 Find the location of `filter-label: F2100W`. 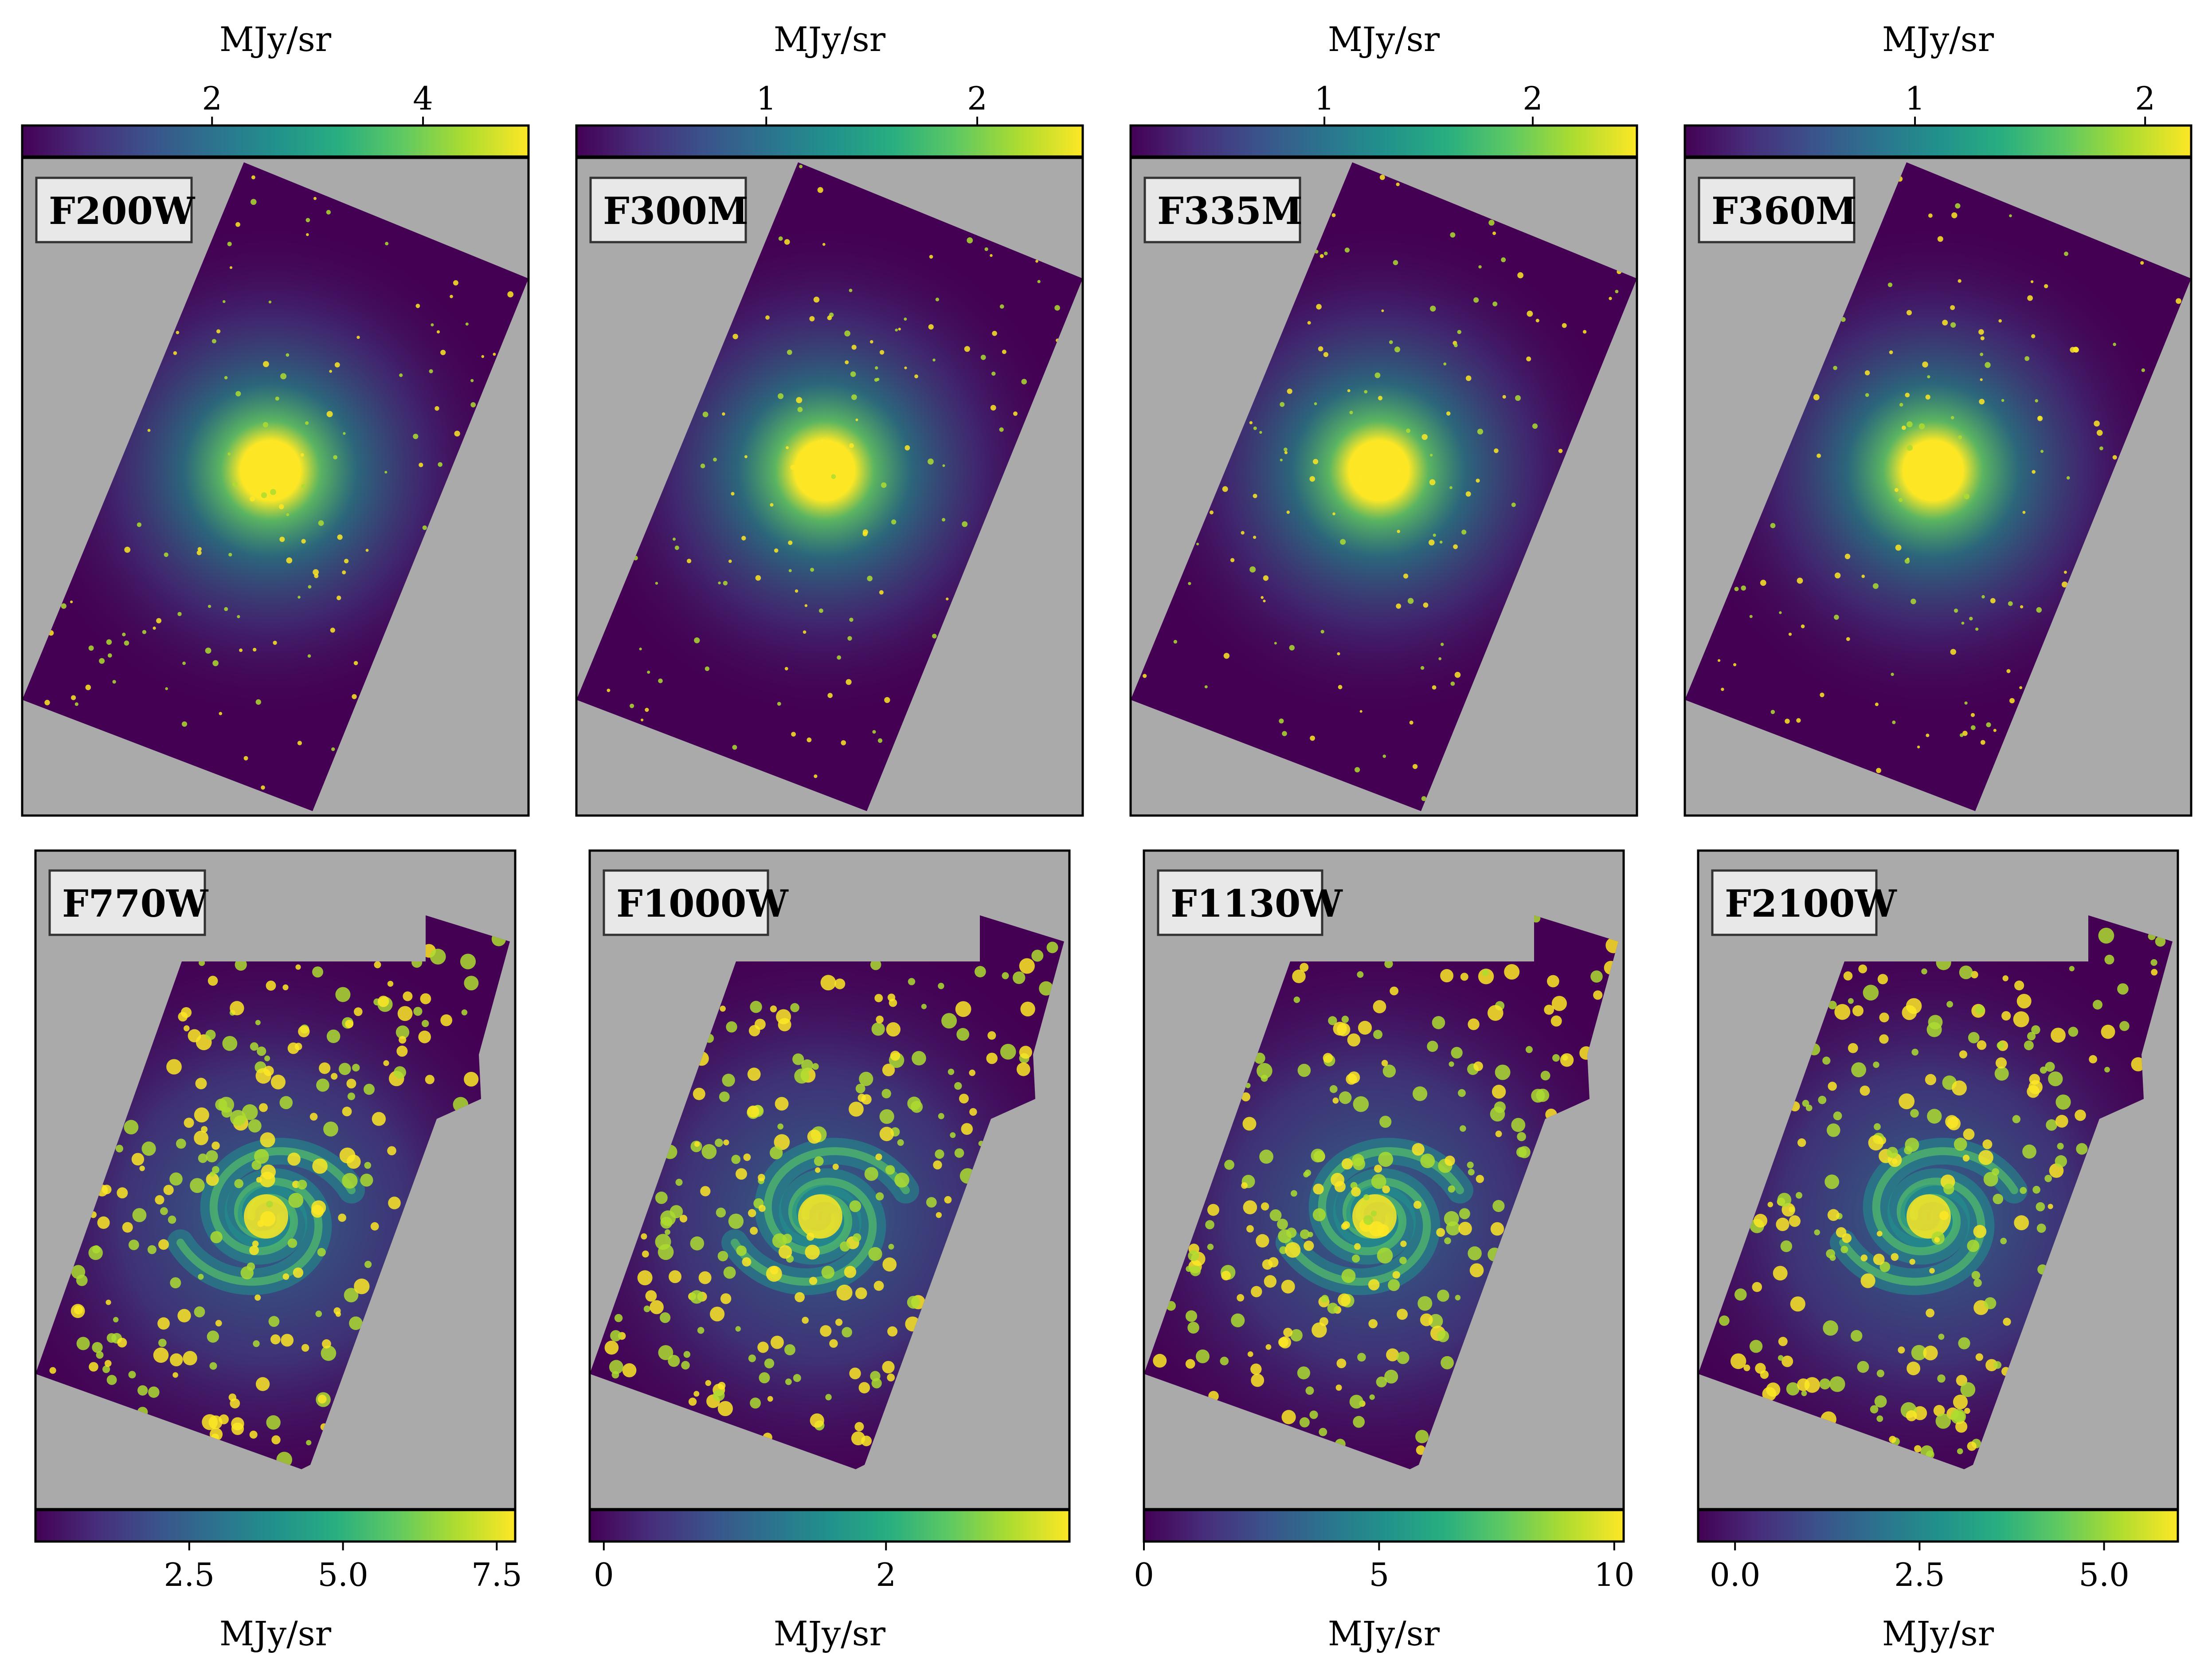

filter-label: F2100W is located at coordinates (1811, 904).